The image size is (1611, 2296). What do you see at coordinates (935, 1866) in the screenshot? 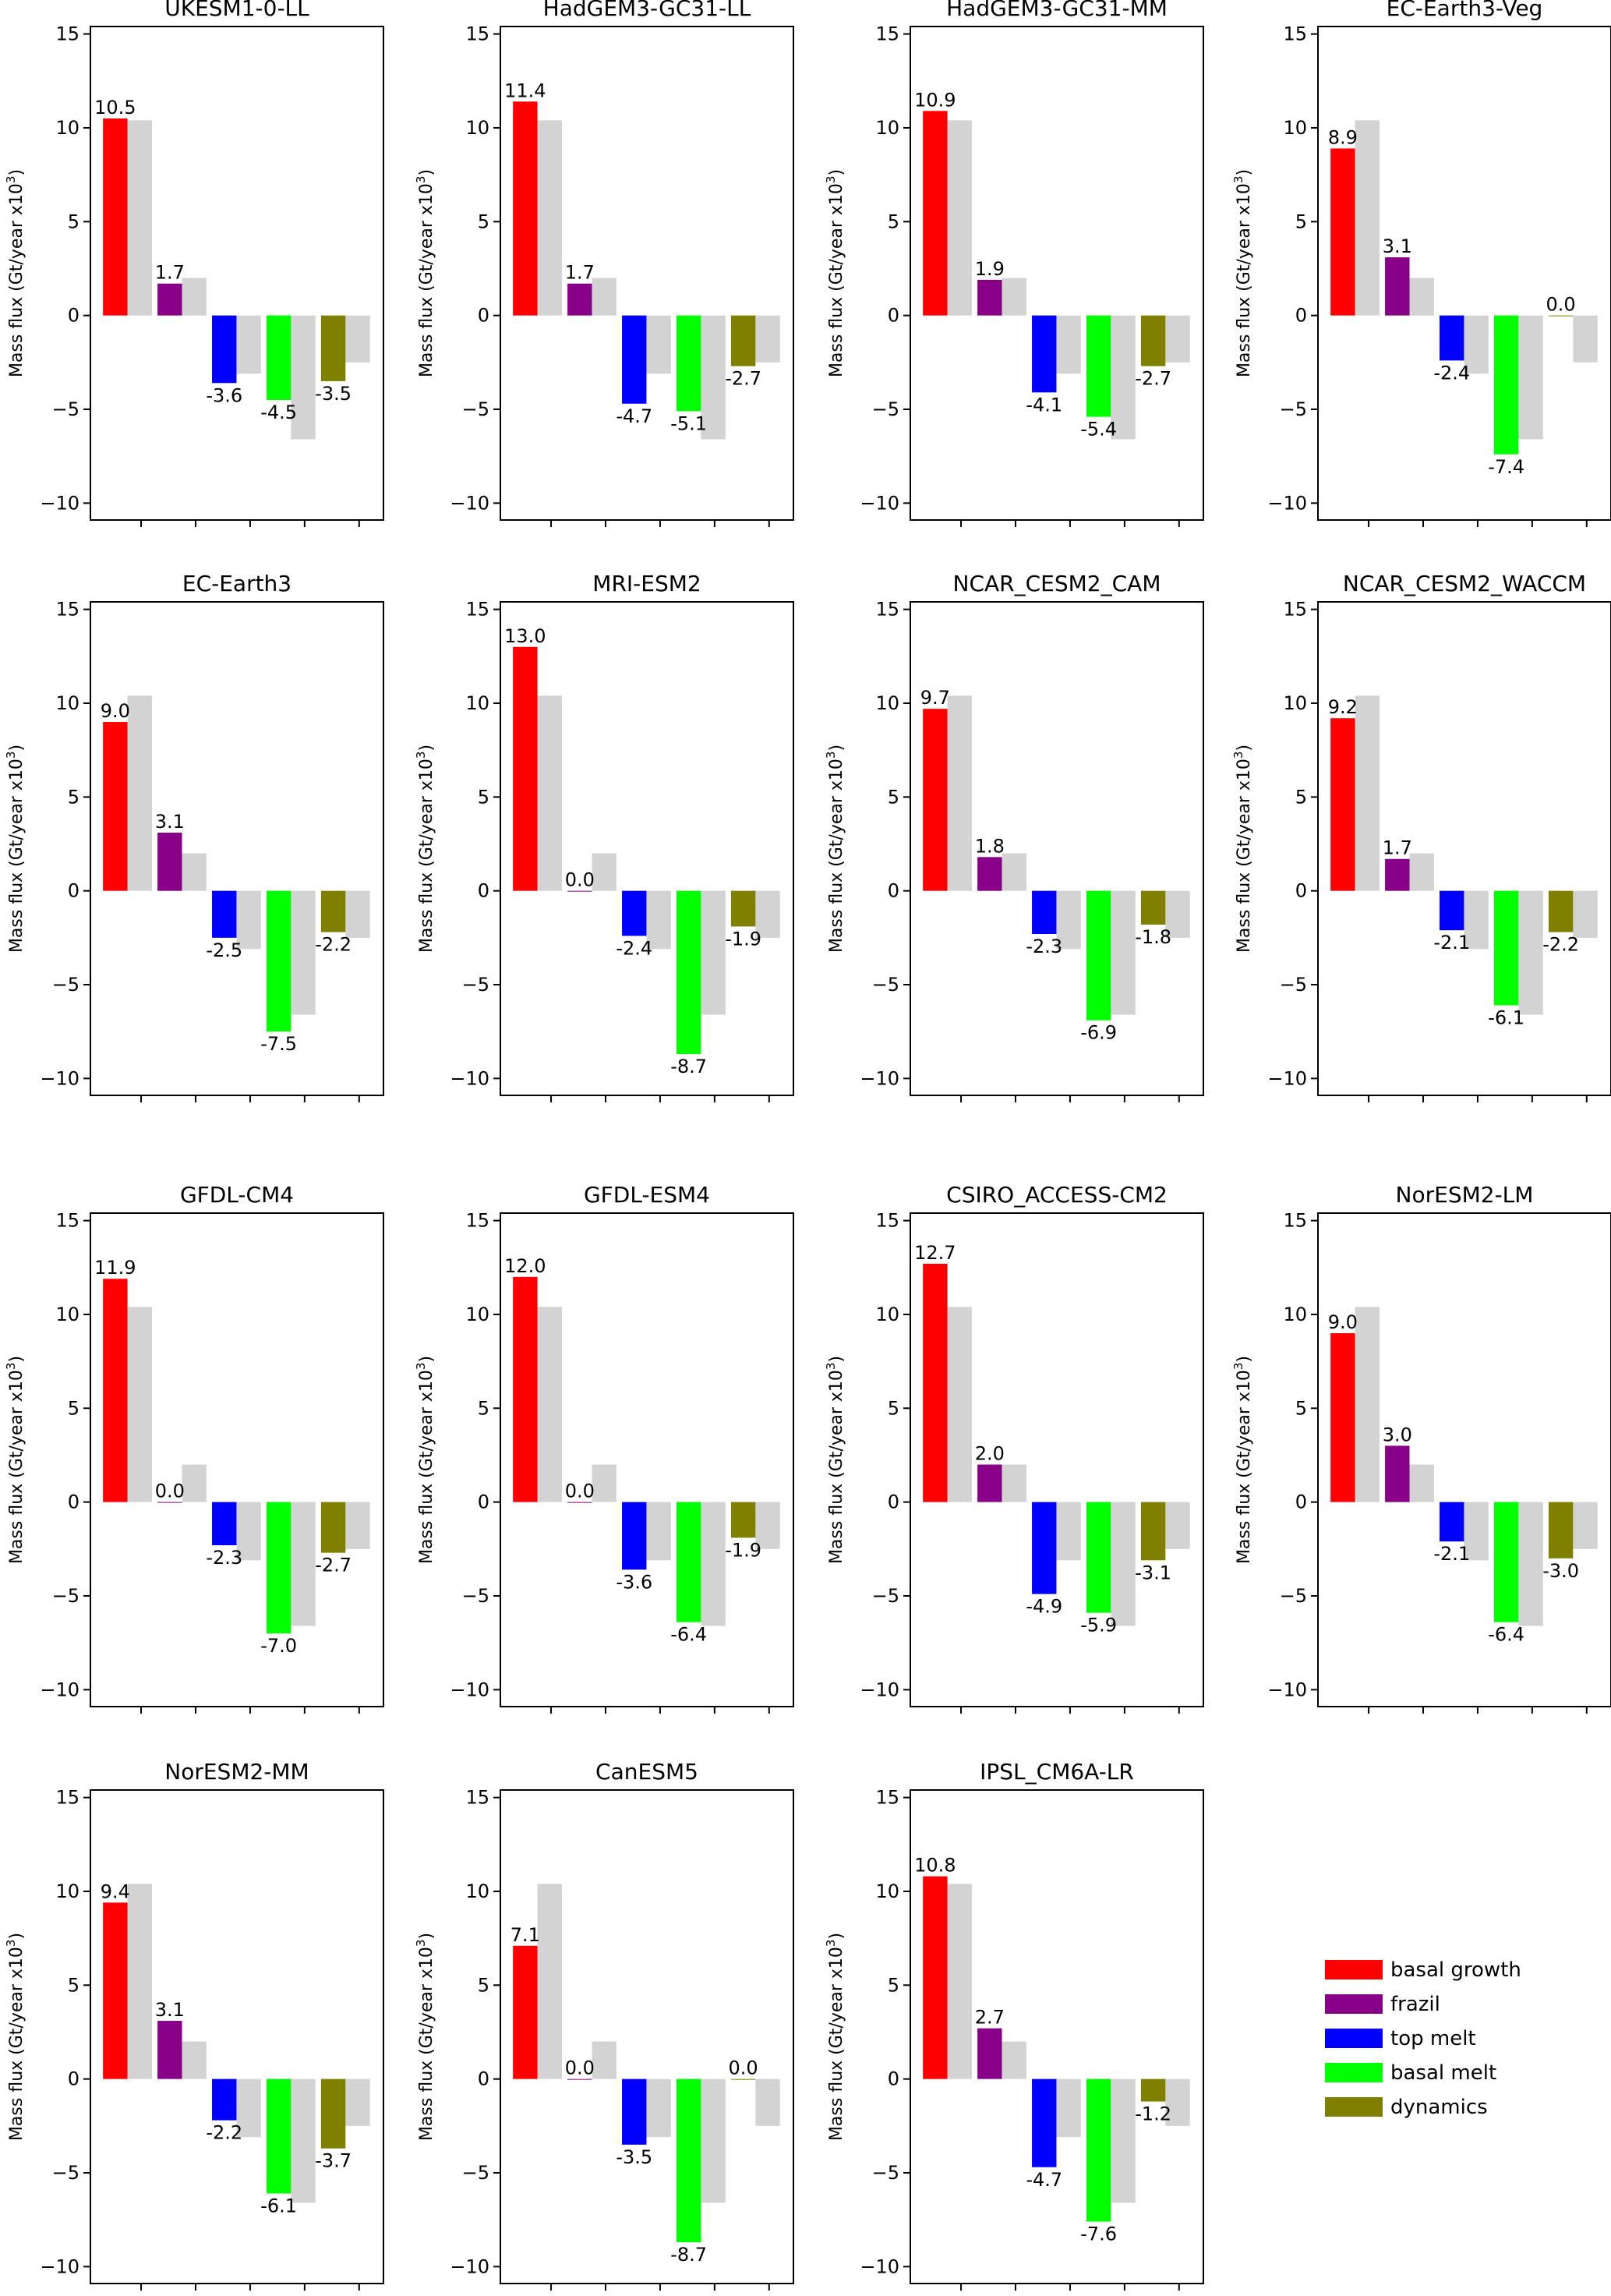
I see `bar-value-label: 10.8` at bounding box center [935, 1866].